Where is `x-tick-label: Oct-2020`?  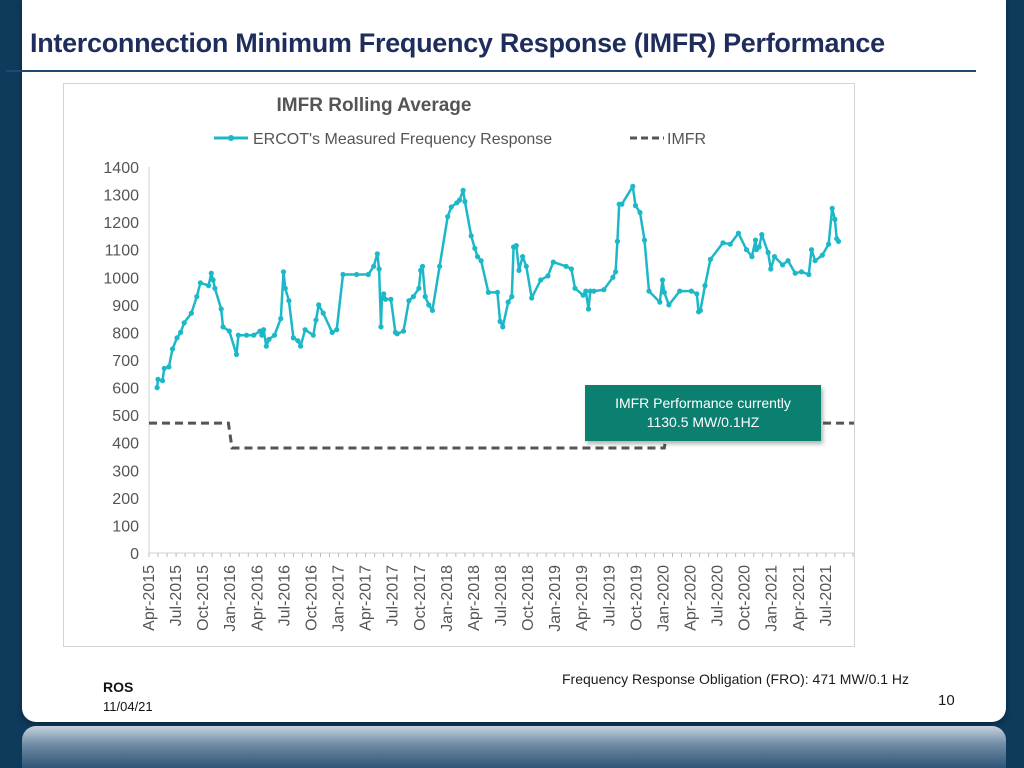 x-tick-label: Oct-2020 is located at coordinates (745, 598).